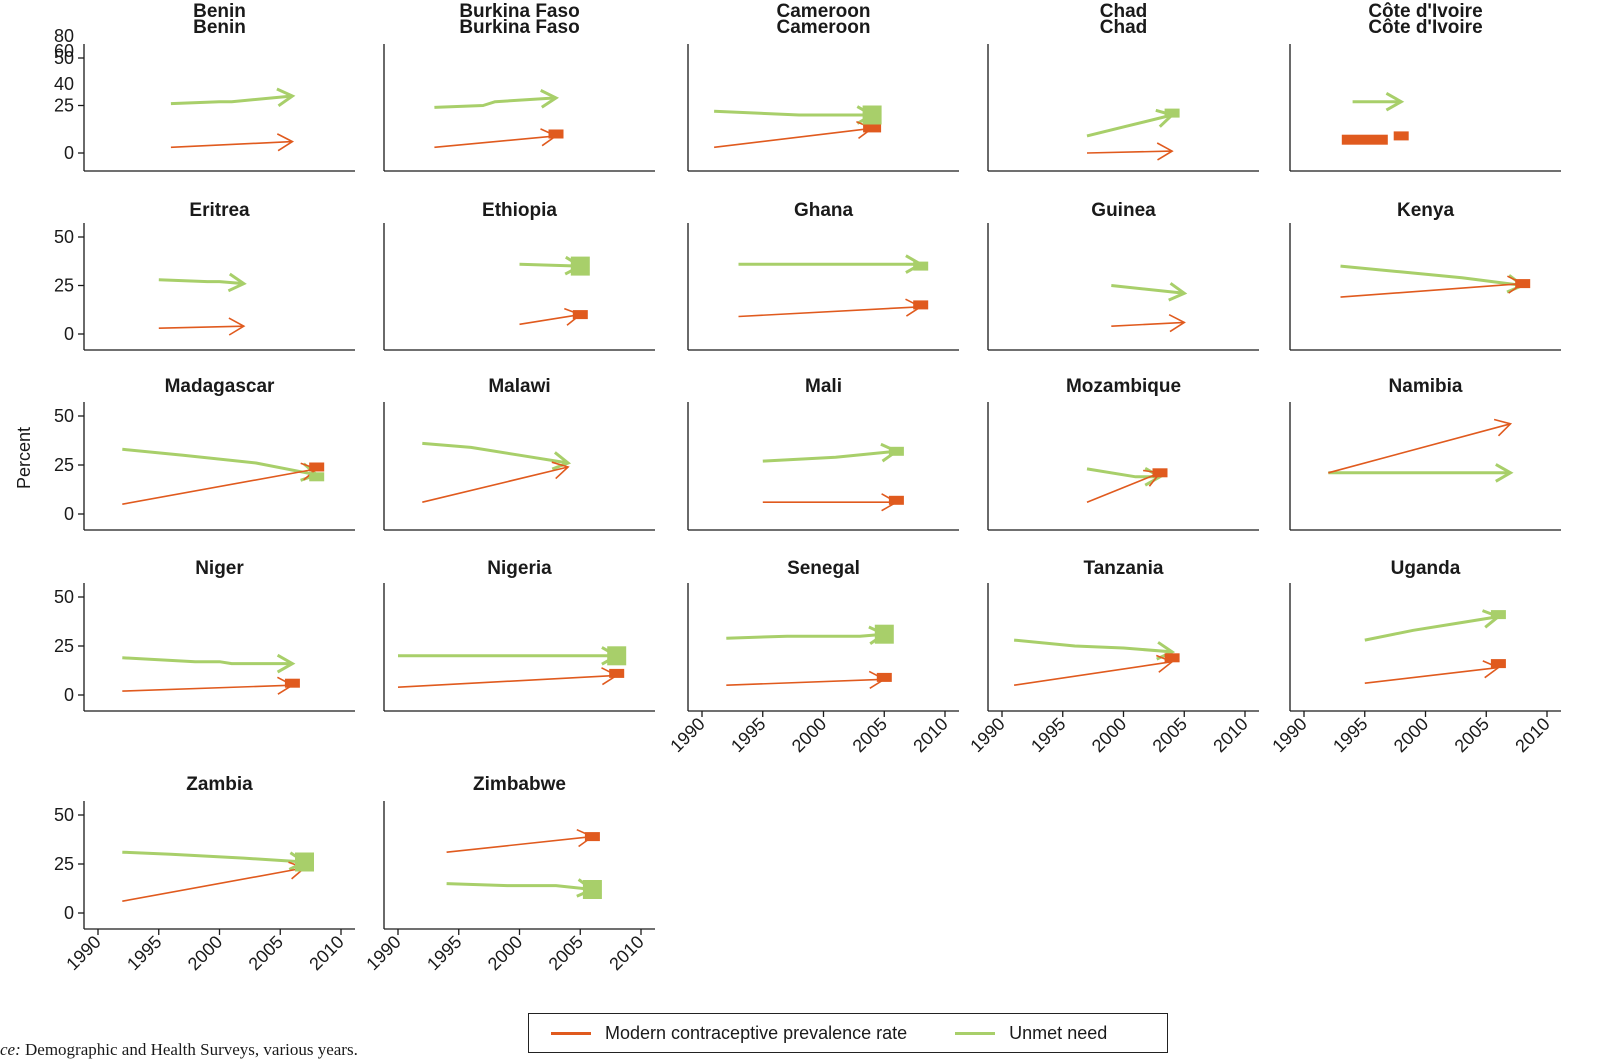 Image resolution: width=1611 pixels, height=1060 pixels. What do you see at coordinates (550, 319) in the screenshot?
I see `mcpr-line-ethiopia` at bounding box center [550, 319].